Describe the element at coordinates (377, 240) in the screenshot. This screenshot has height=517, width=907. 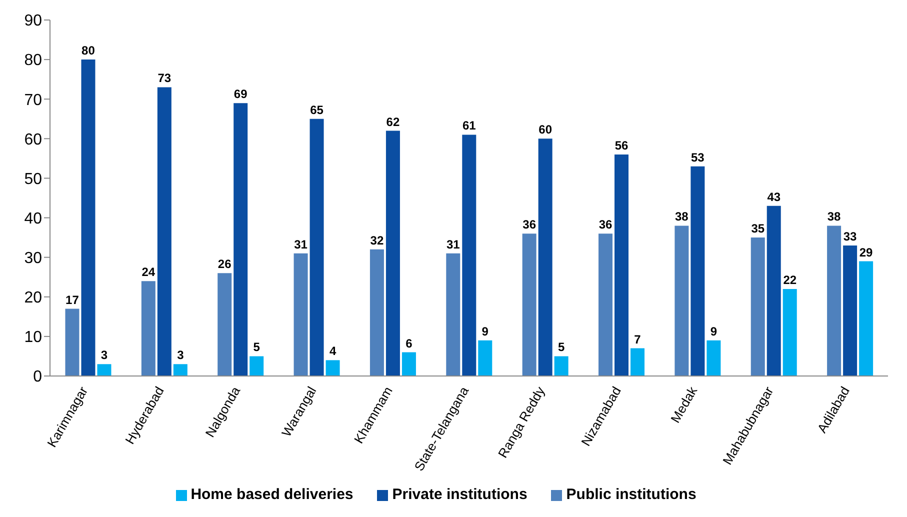
I see `data-label: 32` at that location.